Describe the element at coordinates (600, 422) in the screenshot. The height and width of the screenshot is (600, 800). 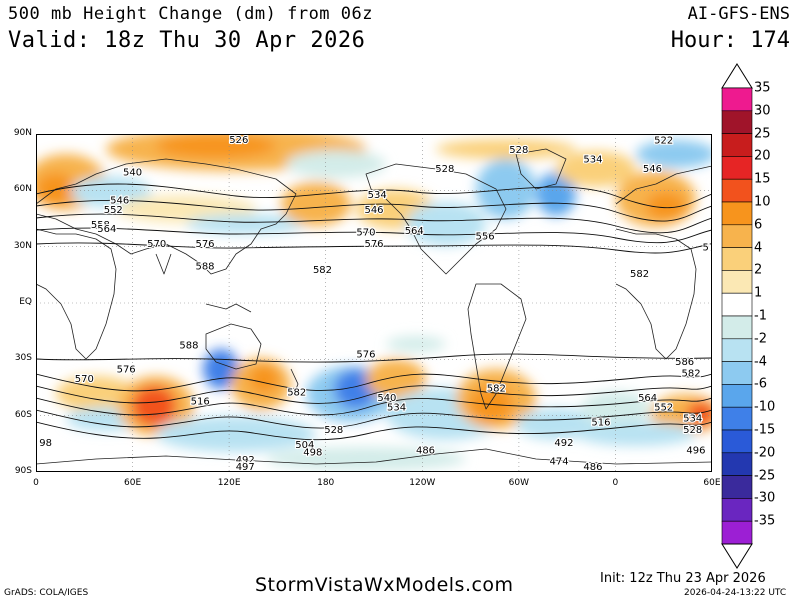
I see `contour-label: 516` at that location.